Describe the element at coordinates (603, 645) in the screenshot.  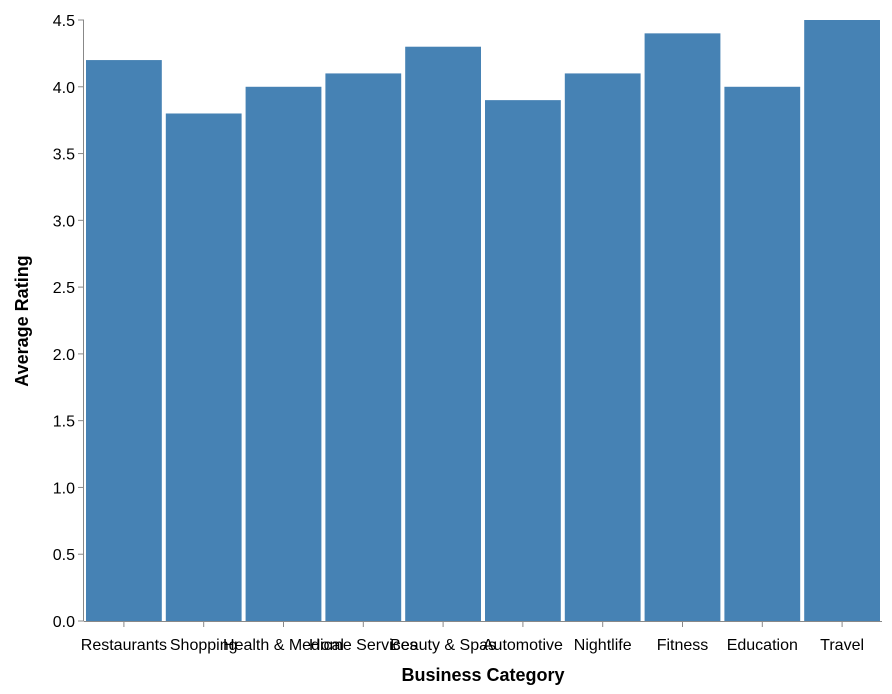
I see `x-tick-label-6: Nightlife` at that location.